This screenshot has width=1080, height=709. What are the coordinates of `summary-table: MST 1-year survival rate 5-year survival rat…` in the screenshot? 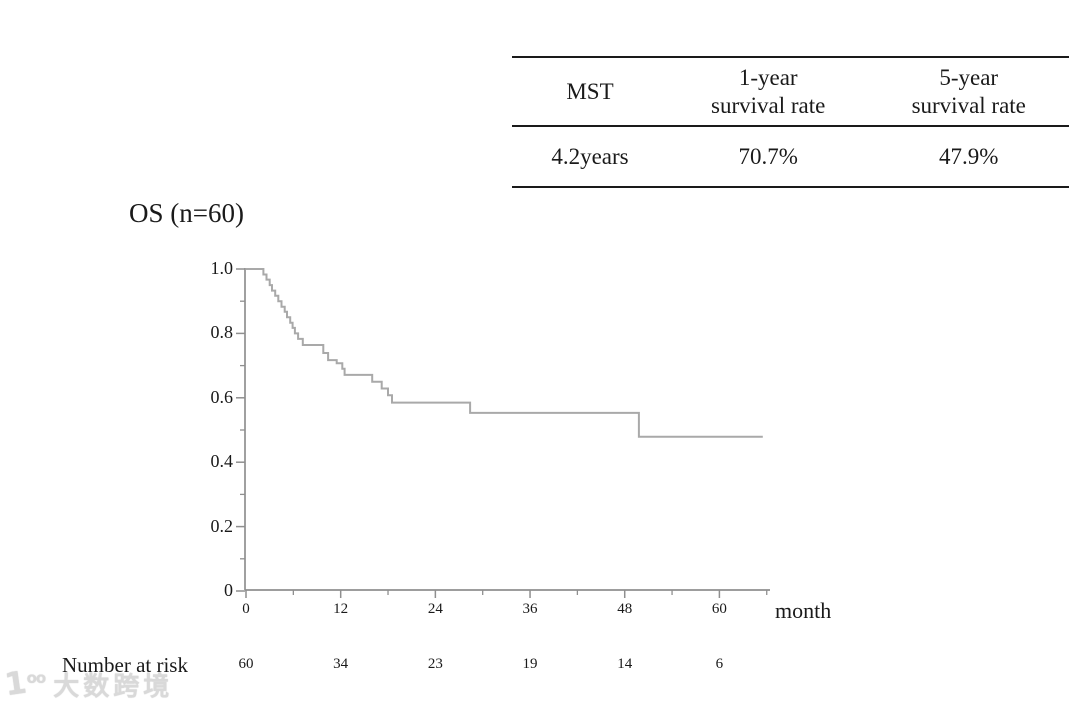 It's located at (790, 122).